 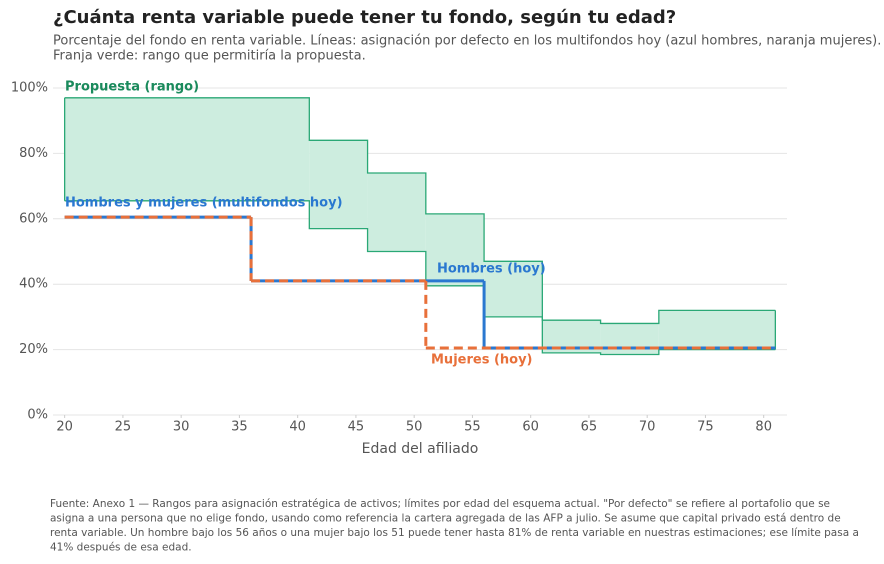 I want to click on x-tick-label: 80, so click(x=763, y=427).